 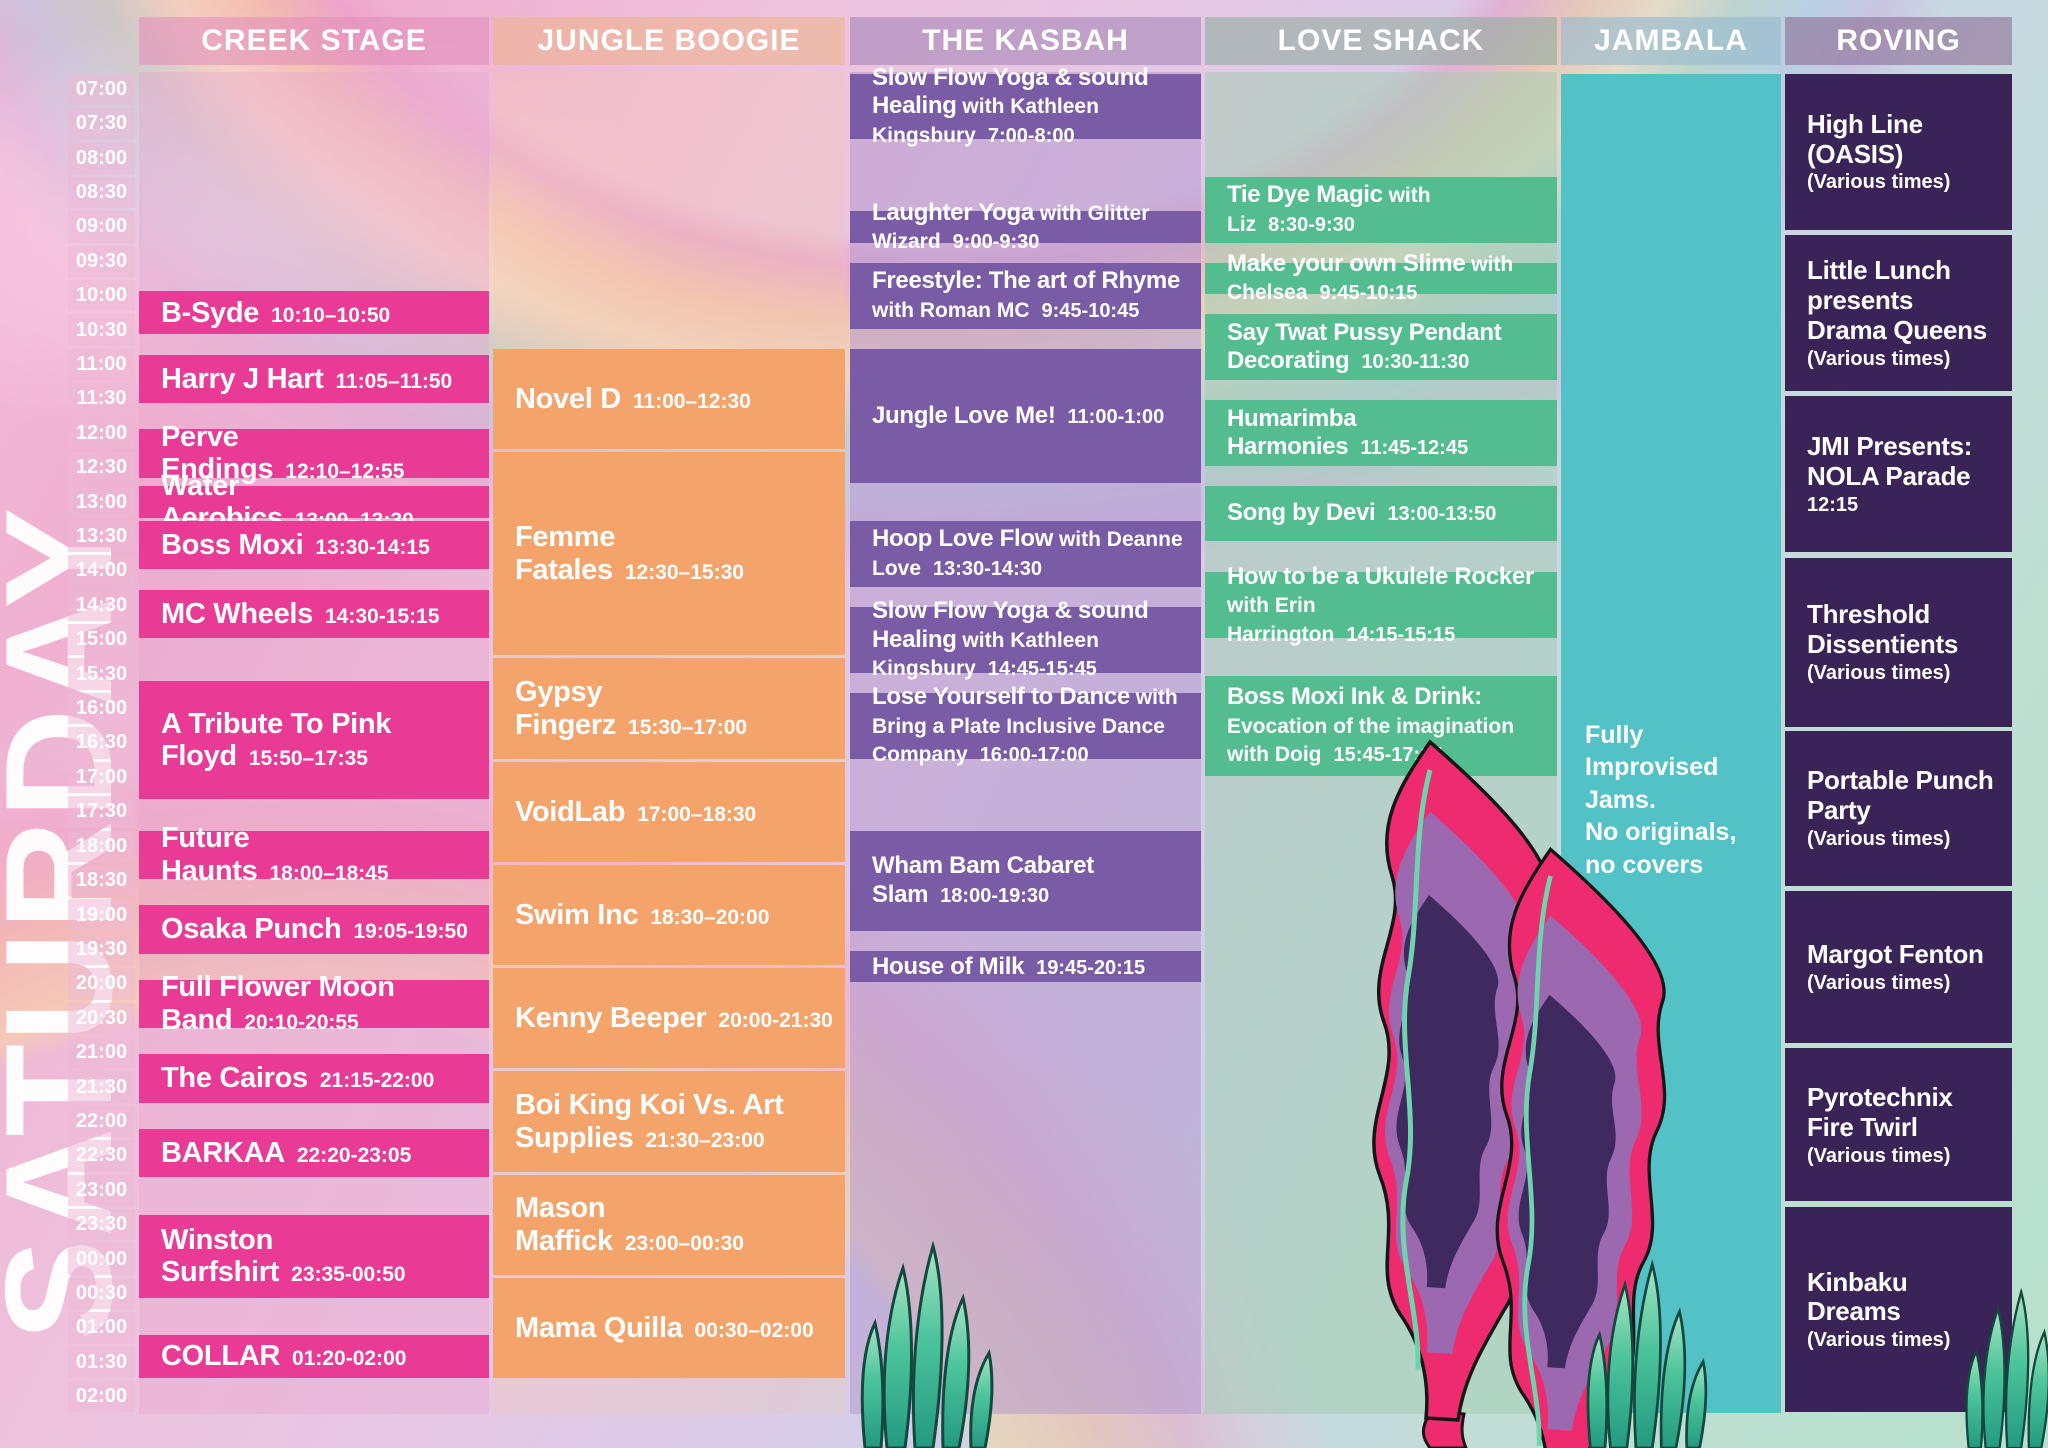 I want to click on grass-tuft-icon, so click(x=2006, y=1369).